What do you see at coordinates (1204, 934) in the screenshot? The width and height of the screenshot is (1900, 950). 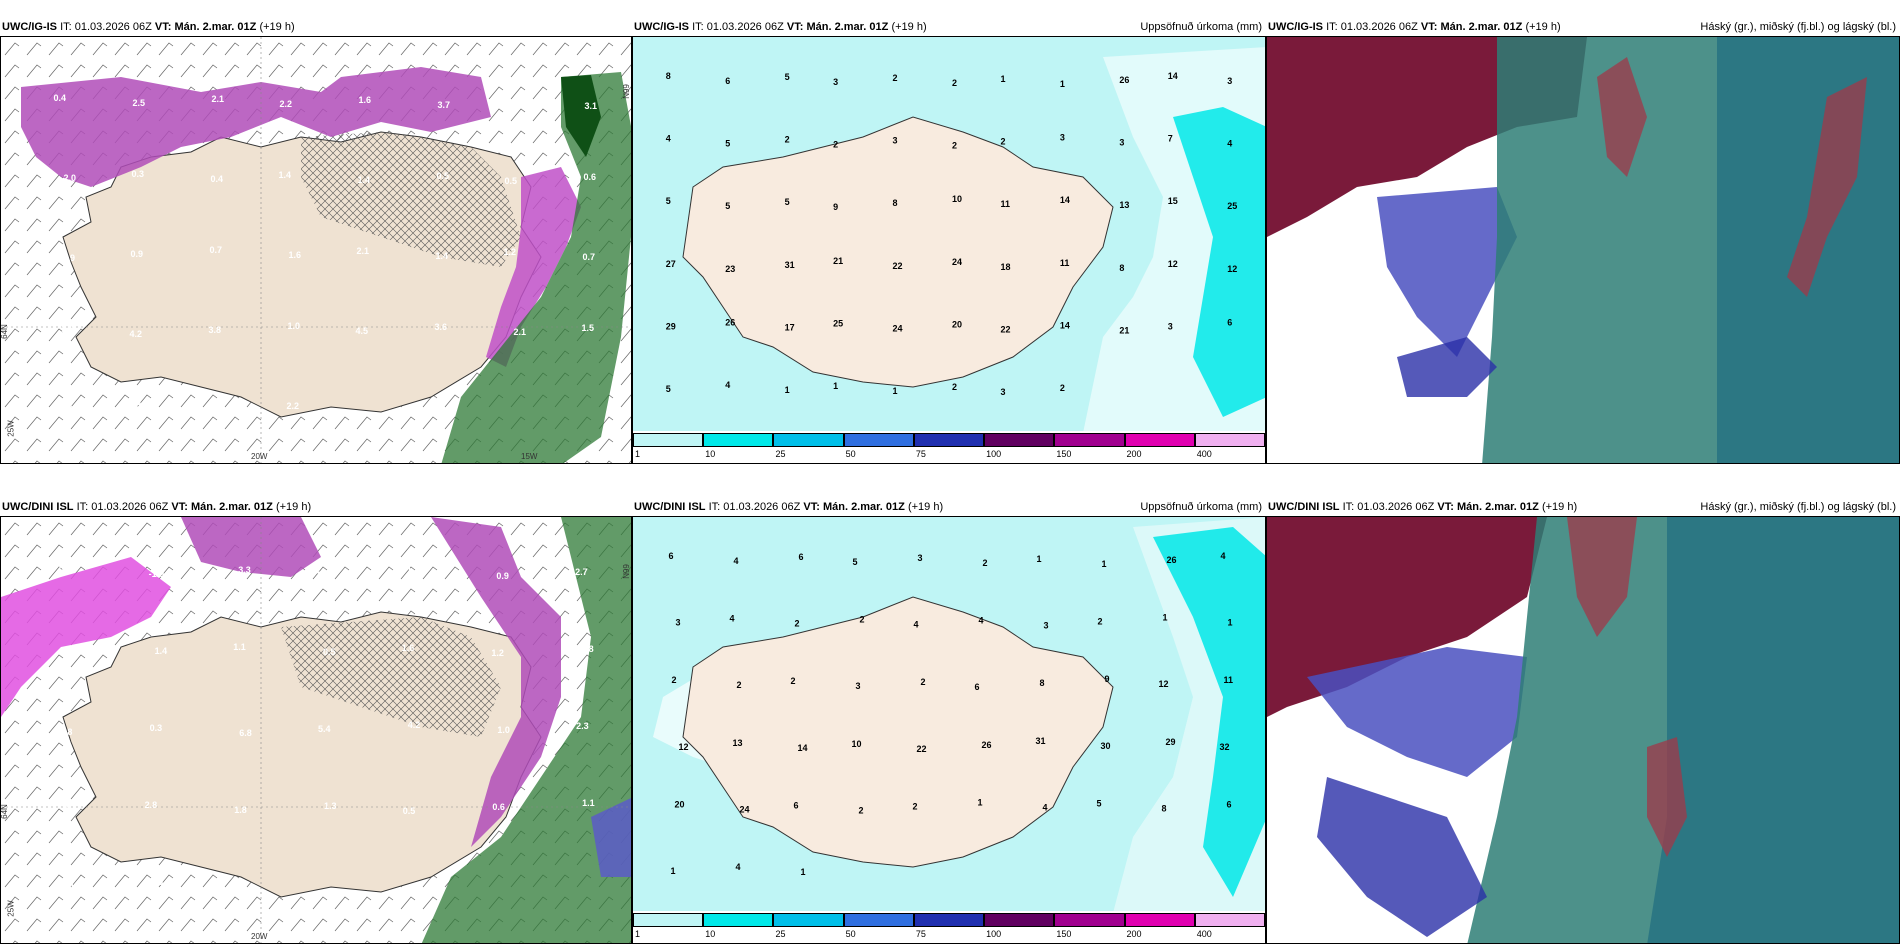 I see `colorbar-label: 400` at bounding box center [1204, 934].